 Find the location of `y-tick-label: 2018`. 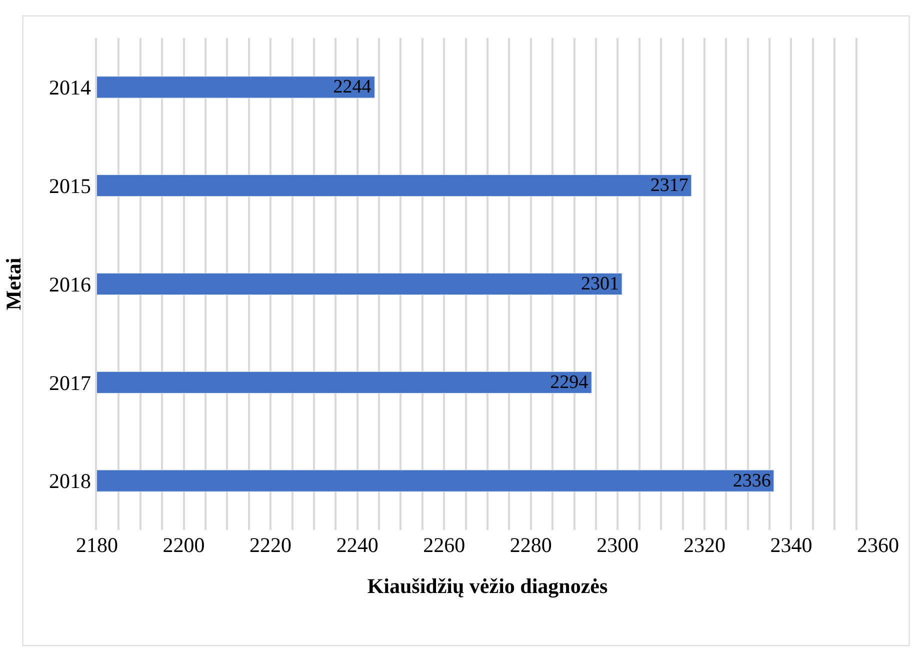

y-tick-label: 2018 is located at coordinates (70, 481).